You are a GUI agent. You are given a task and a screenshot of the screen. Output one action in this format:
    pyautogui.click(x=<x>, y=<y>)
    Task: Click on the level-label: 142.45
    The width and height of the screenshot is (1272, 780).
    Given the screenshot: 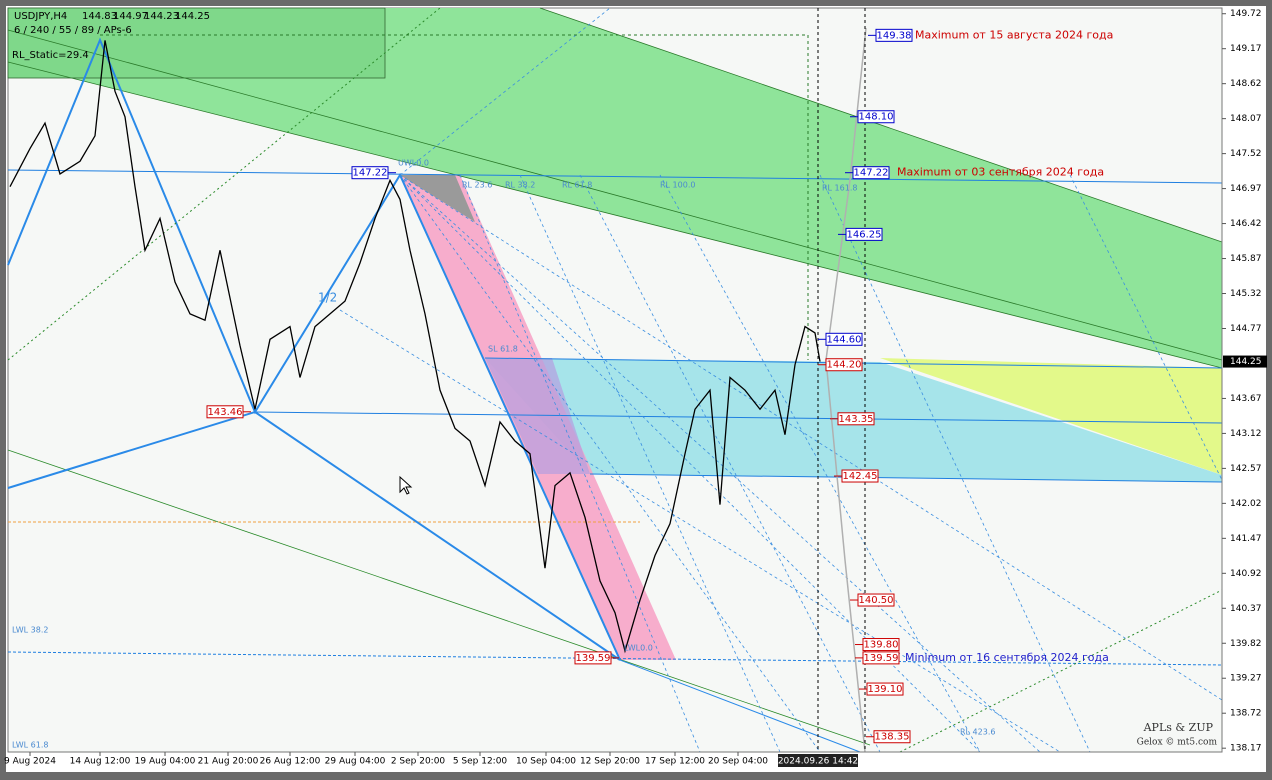 What is the action you would take?
    pyautogui.click(x=860, y=476)
    